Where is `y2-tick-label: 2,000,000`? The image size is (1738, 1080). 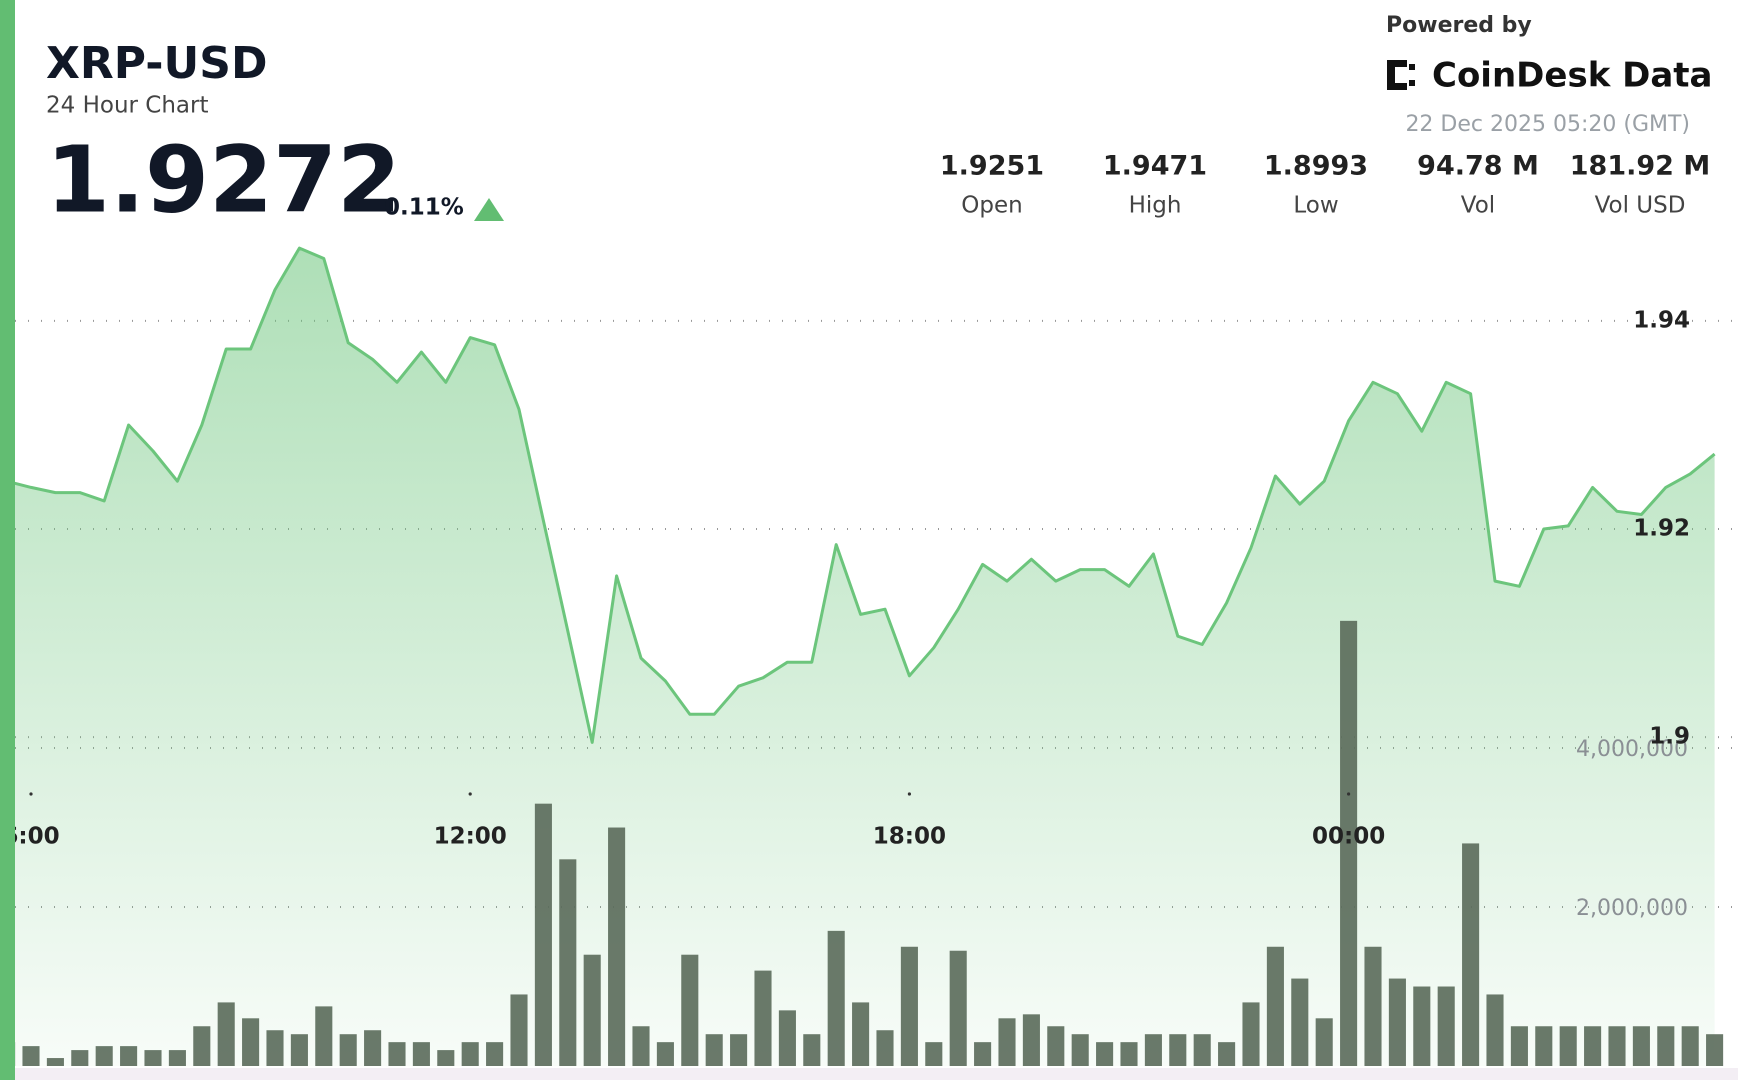 y2-tick-label: 2,000,000 is located at coordinates (1632, 908).